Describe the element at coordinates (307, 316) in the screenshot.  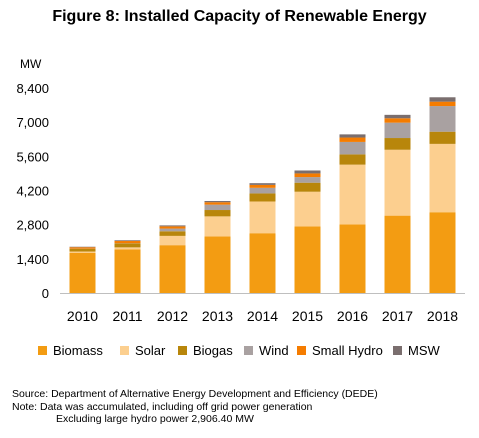
I see `x-tick-label: 2015` at that location.